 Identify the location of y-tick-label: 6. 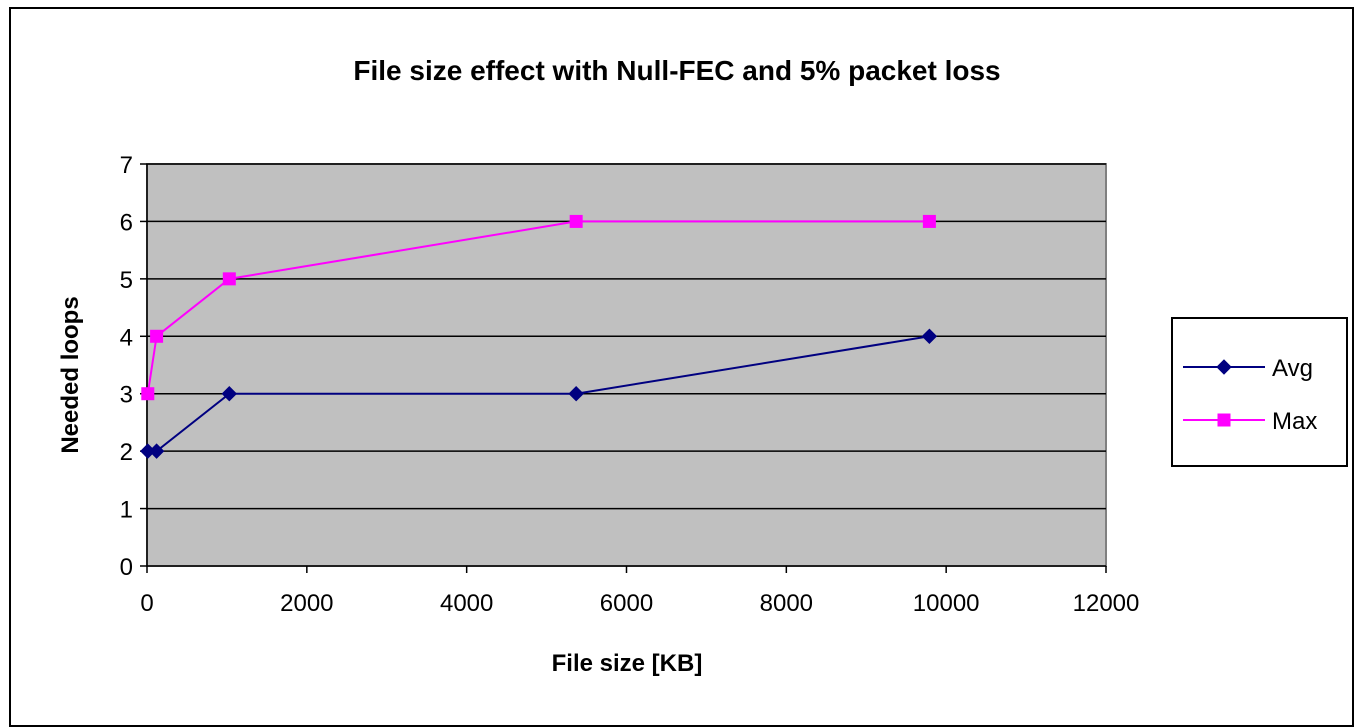
(126, 222).